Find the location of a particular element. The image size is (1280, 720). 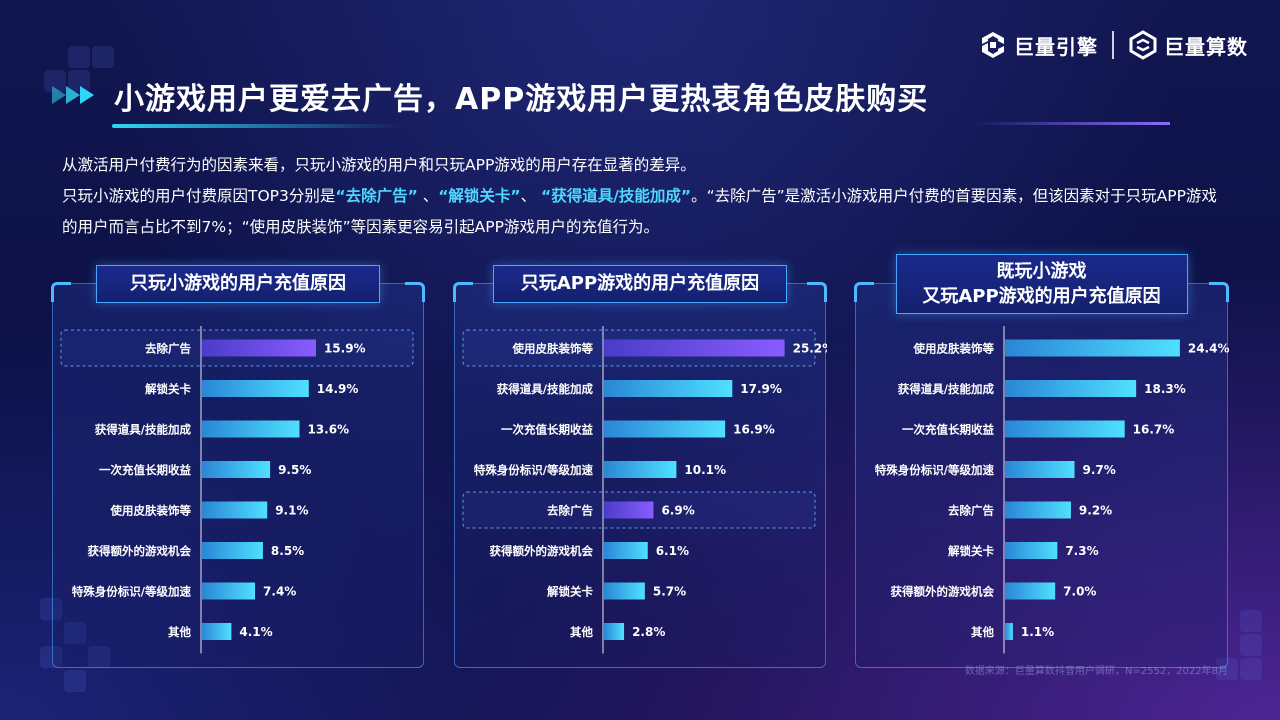

data-label: 2.8% is located at coordinates (648, 632).